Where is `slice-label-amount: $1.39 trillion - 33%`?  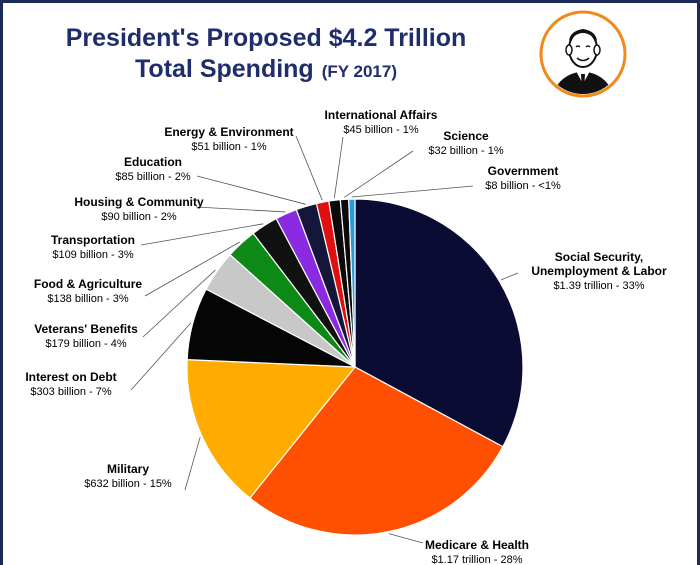
slice-label-amount: $1.39 trillion - 33% is located at coordinates (598, 286).